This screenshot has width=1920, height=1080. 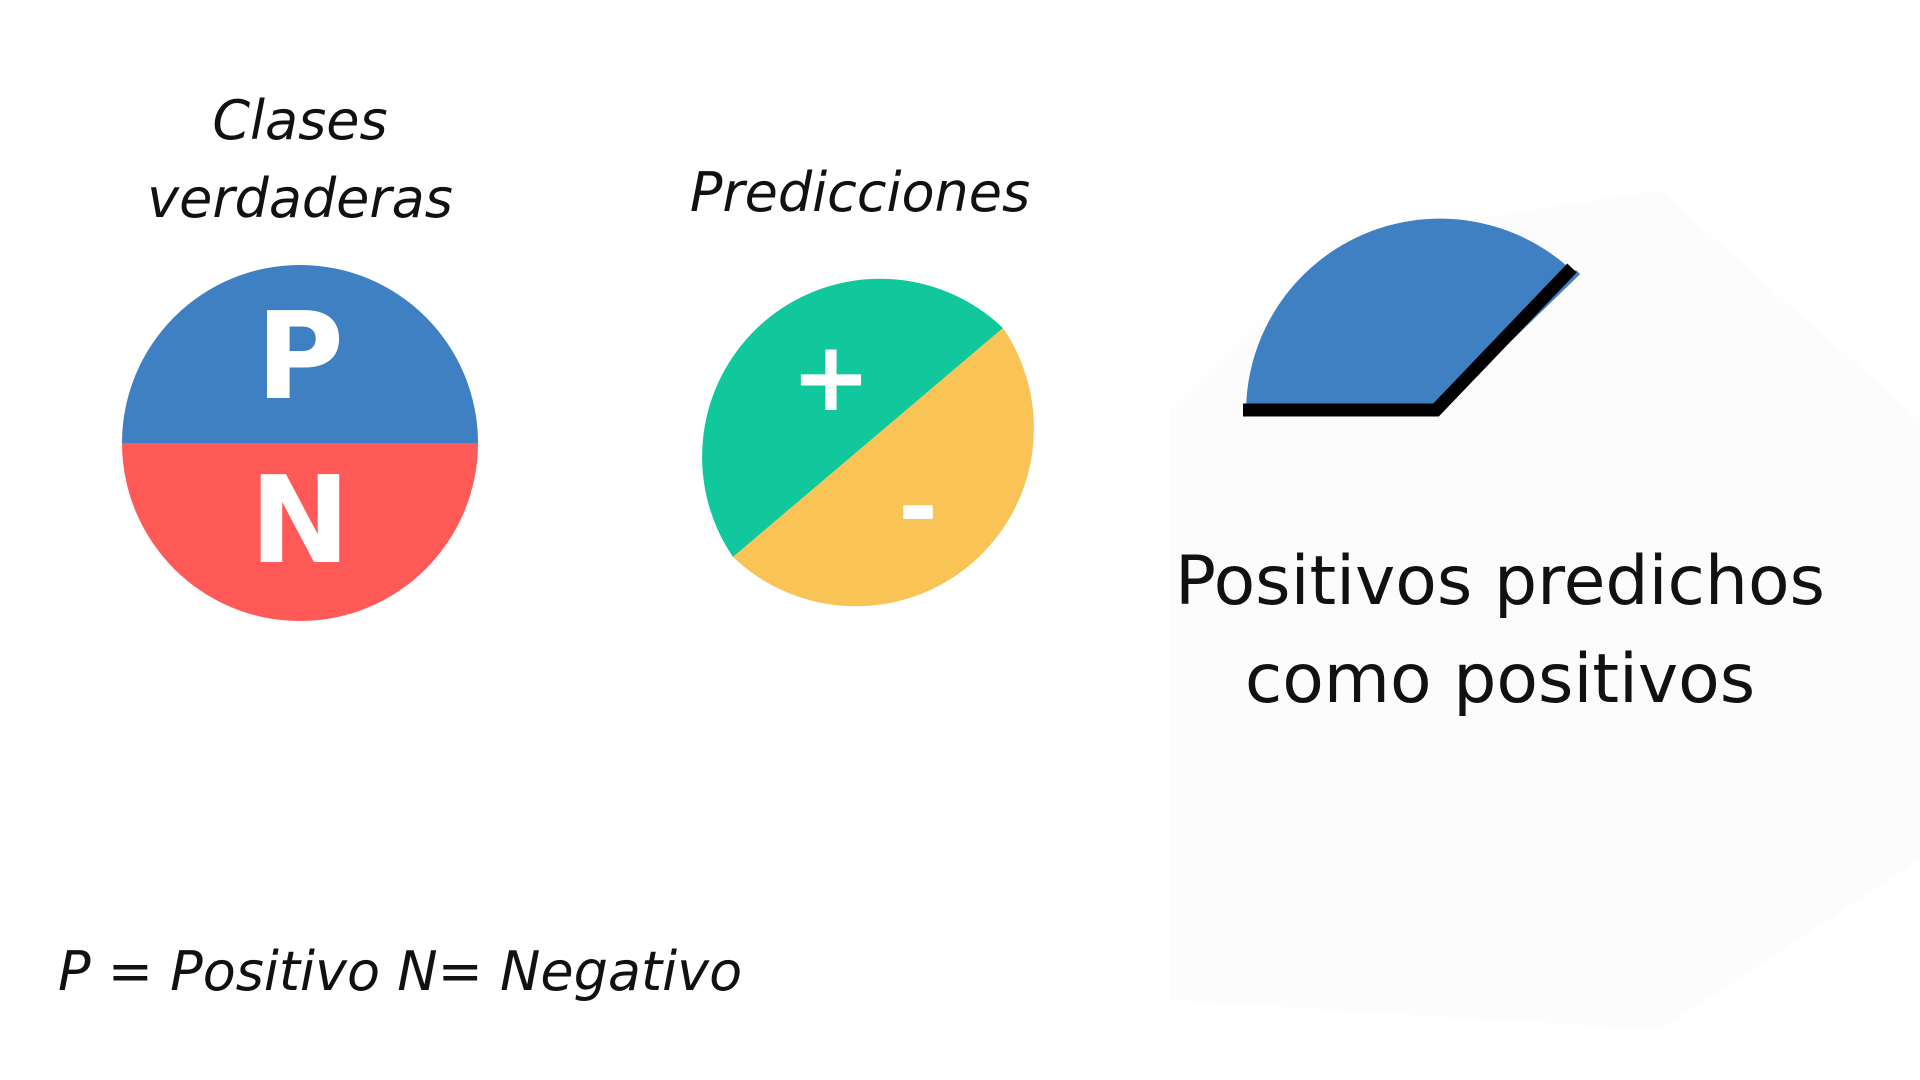 What do you see at coordinates (1500, 581) in the screenshot?
I see `result-caption-line1: Positivos predichos` at bounding box center [1500, 581].